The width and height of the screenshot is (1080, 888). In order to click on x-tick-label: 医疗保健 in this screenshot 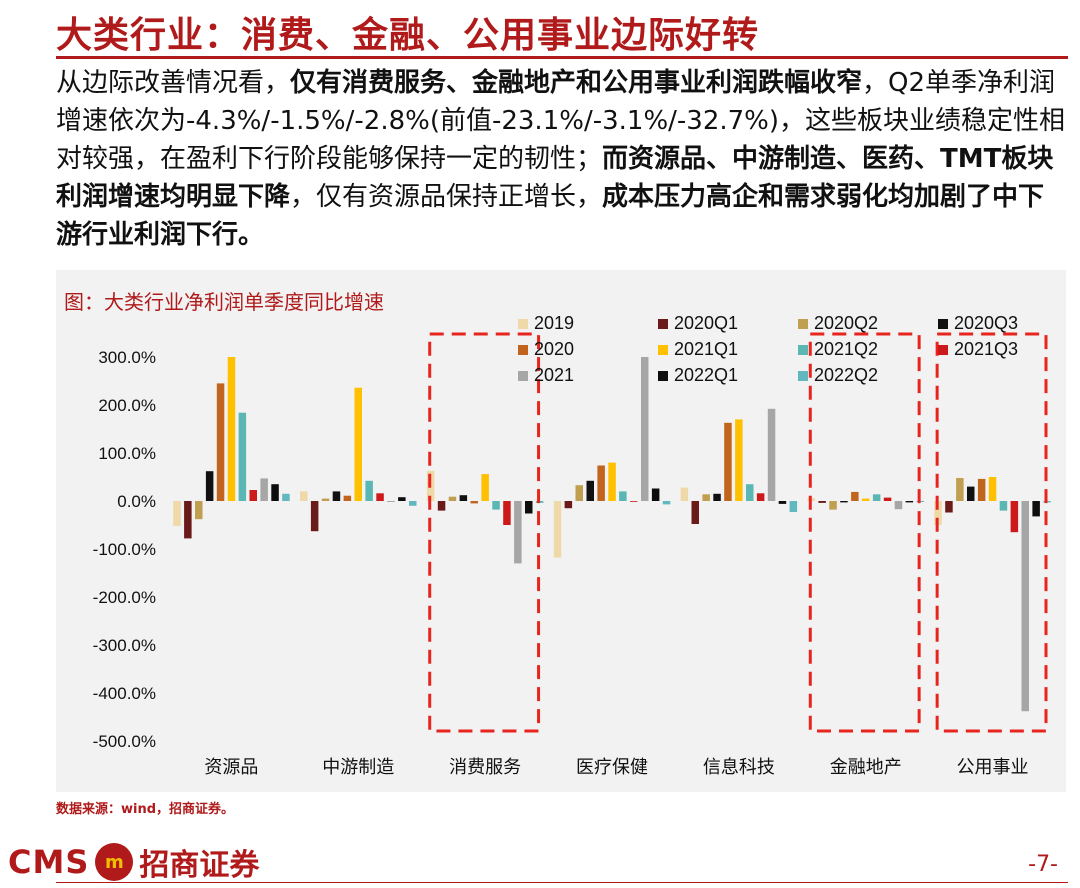, I will do `click(612, 767)`.